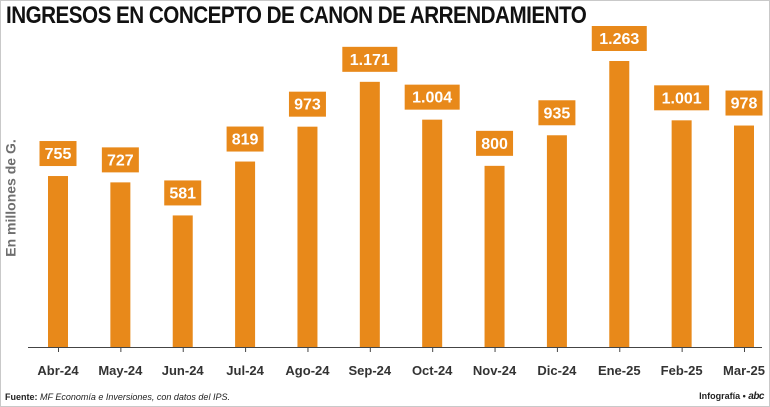  I want to click on x-tick-label: Ene-25, so click(619, 370).